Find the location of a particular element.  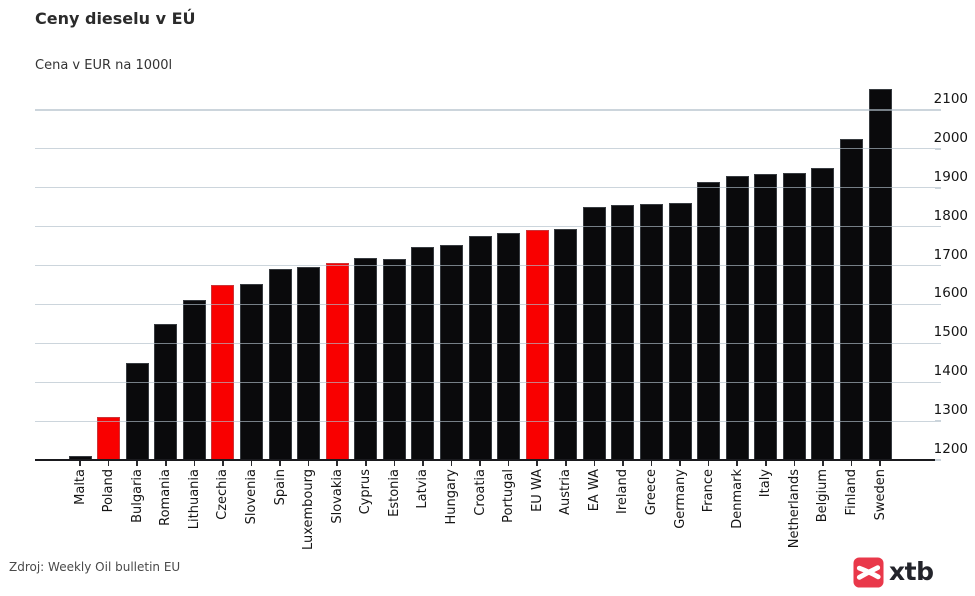

x-tick-luxembourg is located at coordinates (308, 463).